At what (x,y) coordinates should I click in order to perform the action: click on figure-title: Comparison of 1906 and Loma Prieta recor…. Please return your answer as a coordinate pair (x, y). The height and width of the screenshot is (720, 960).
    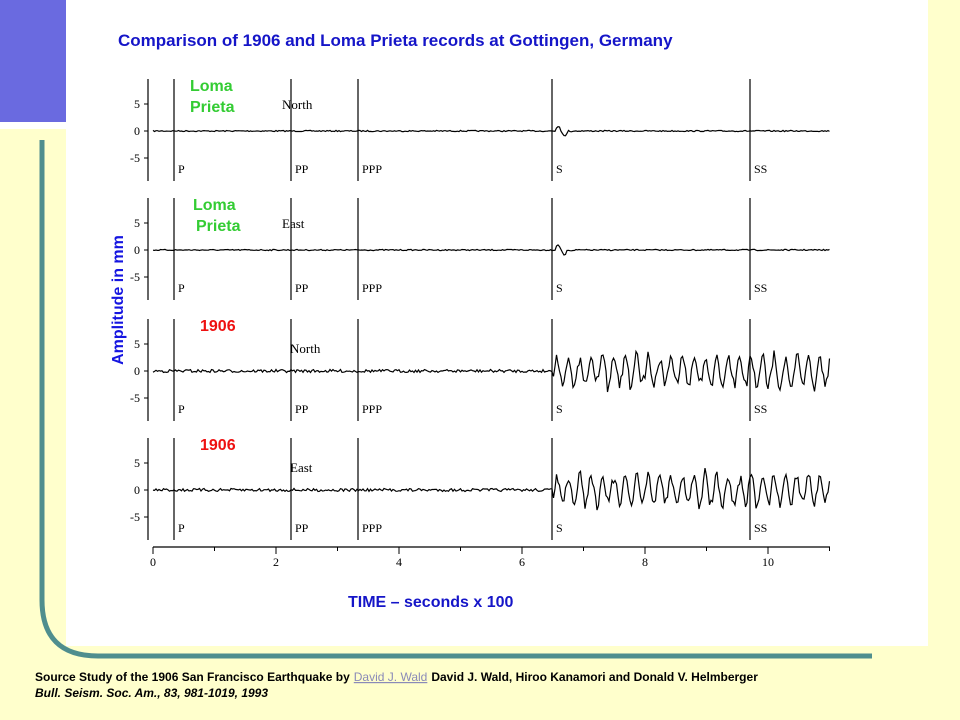
    Looking at the image, I should click on (395, 40).